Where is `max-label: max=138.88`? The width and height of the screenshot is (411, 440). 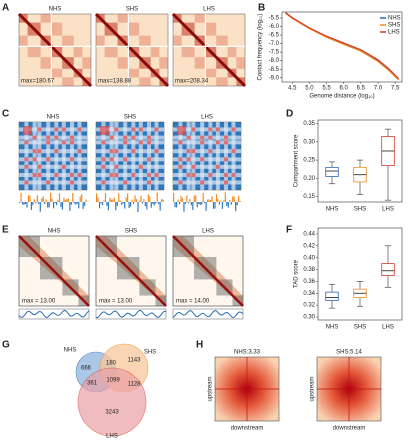
max-label: max=138.88 is located at coordinates (115, 82).